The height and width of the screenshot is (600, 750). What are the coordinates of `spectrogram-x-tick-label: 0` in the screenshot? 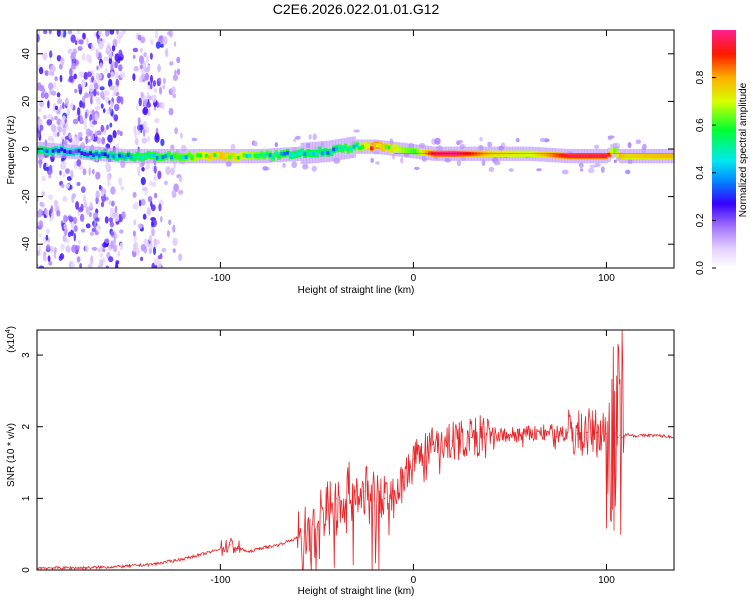 It's located at (414, 278).